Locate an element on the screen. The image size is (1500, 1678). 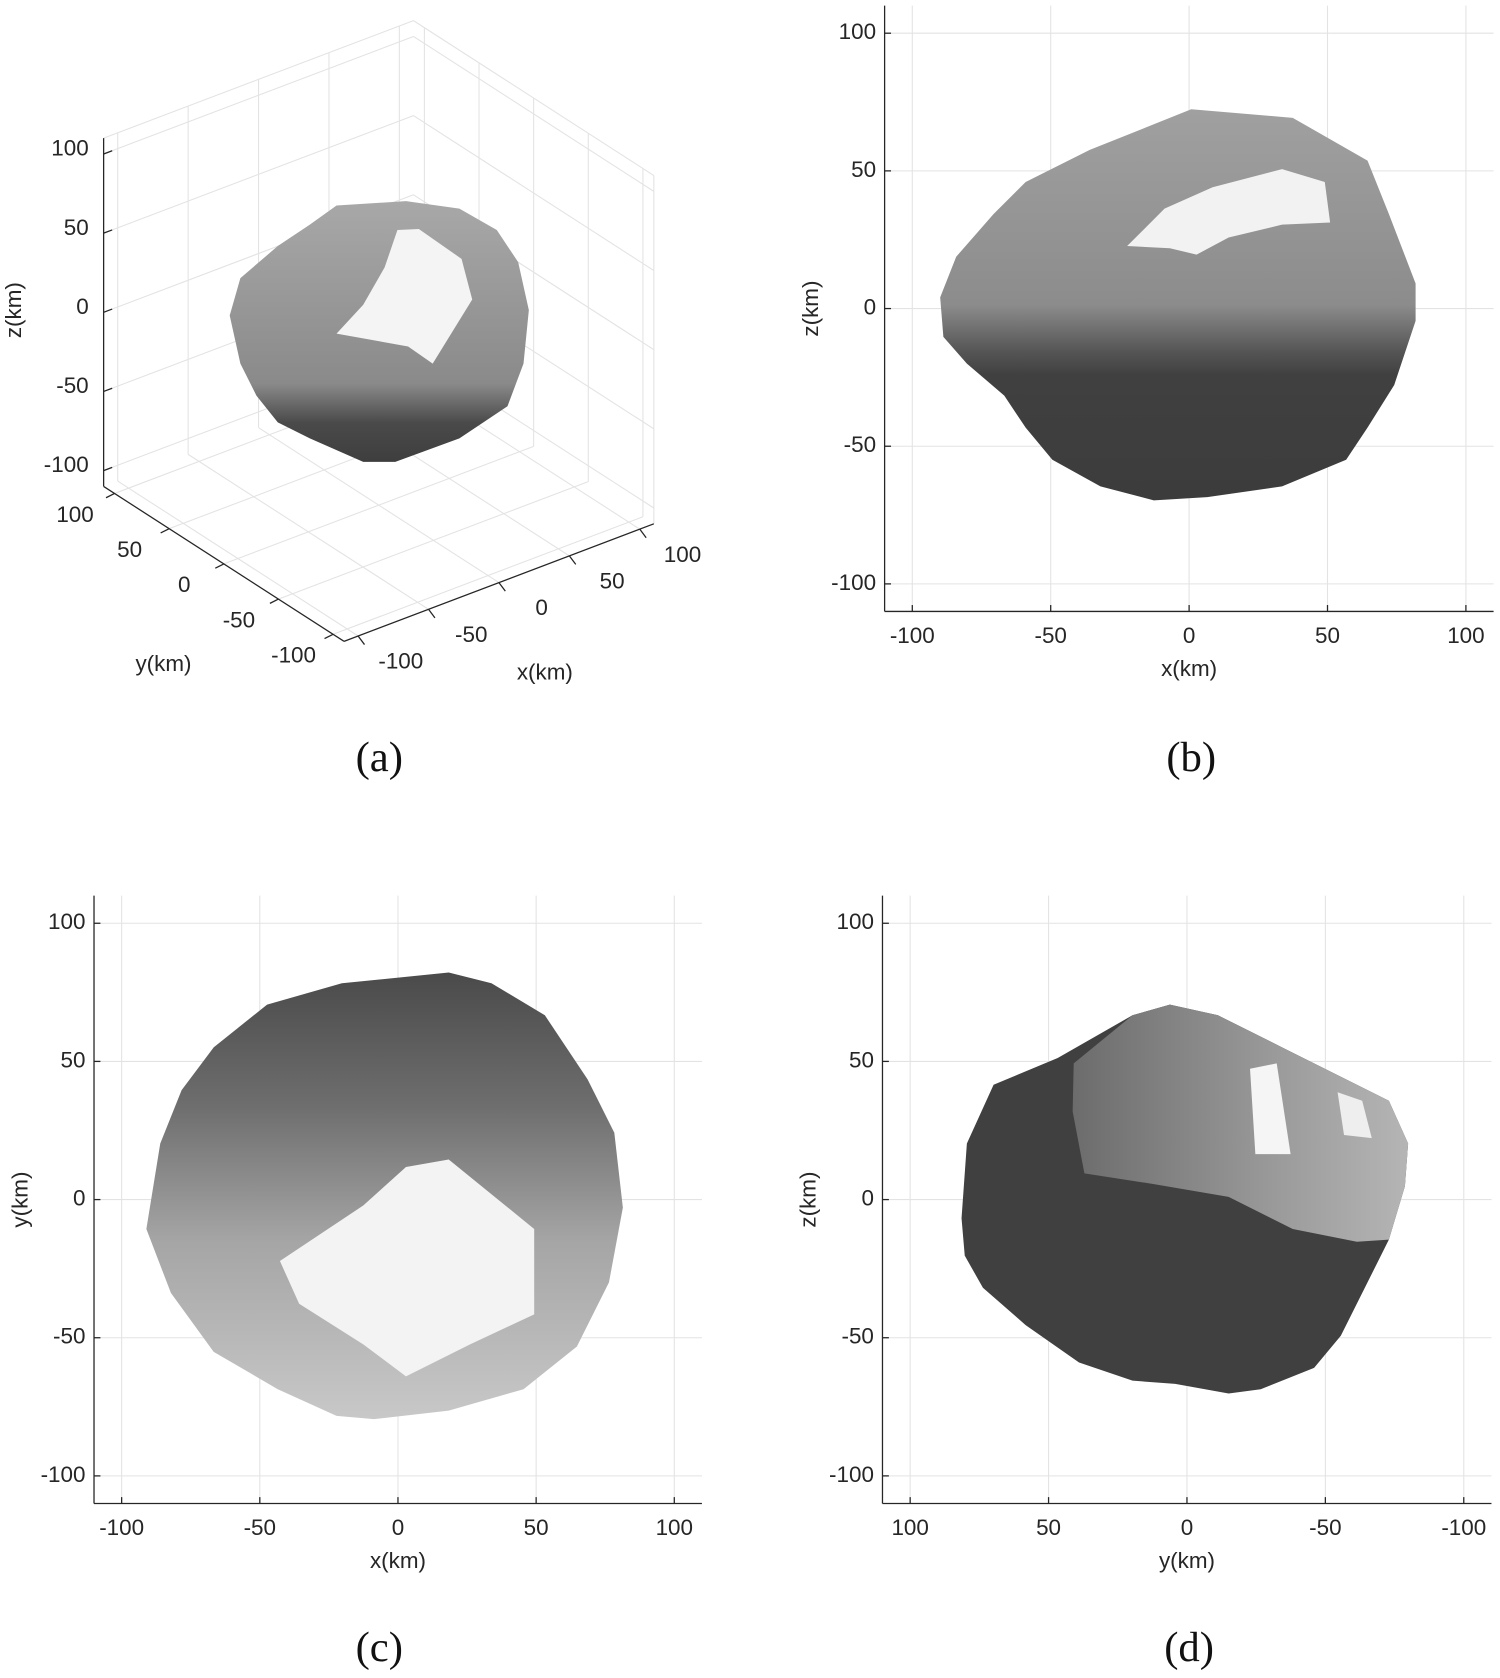
asteroid-b is located at coordinates (1178, 305).